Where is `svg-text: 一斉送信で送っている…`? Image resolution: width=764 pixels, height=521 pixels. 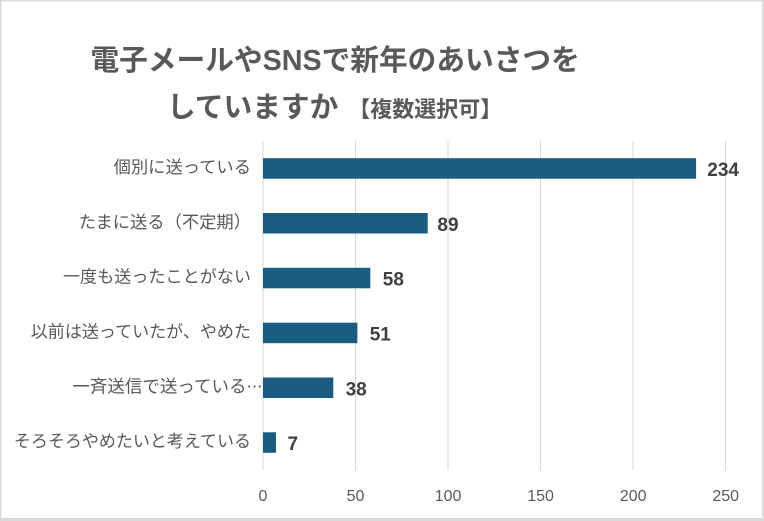 svg-text: 一斉送信で送っている… is located at coordinates (167, 385).